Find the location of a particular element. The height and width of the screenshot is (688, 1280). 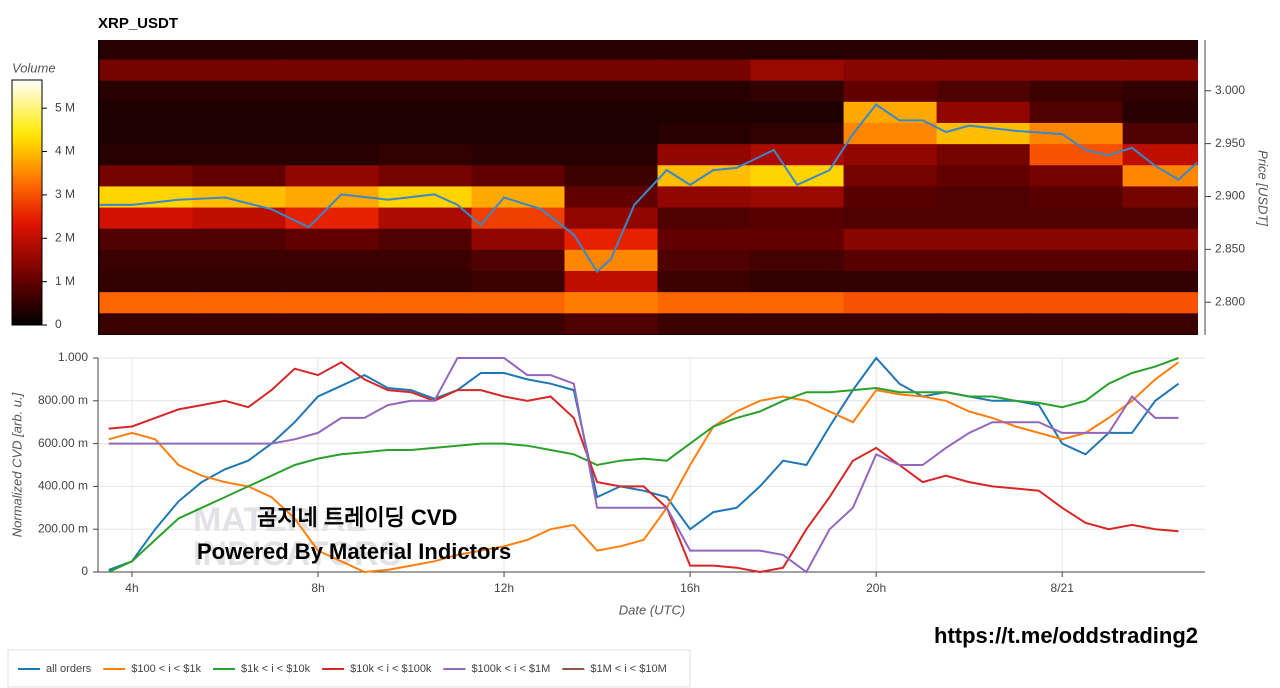

y-tick-label: 3.000 is located at coordinates (1230, 90).